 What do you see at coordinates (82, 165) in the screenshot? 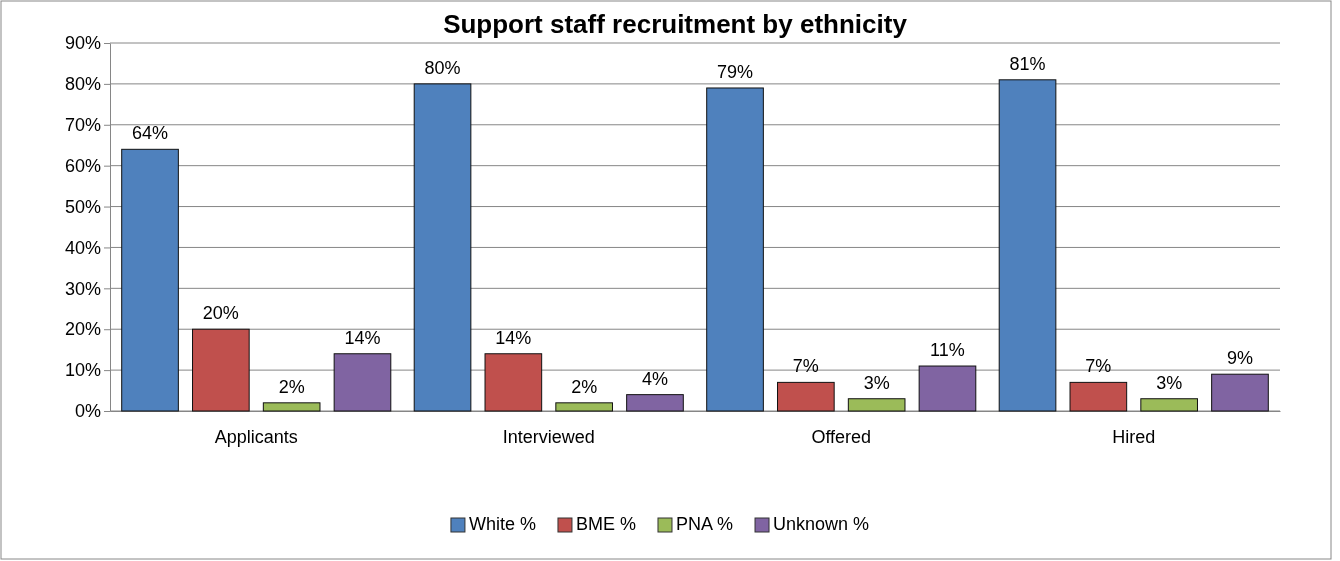
I see `y-tick-label: 60%` at bounding box center [82, 165].